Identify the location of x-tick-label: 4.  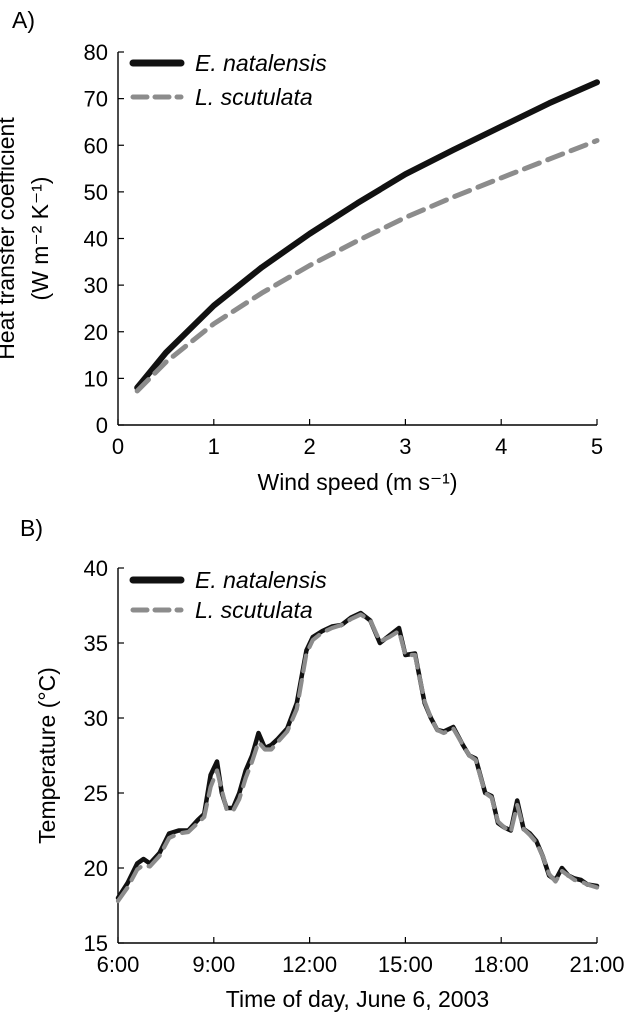
(501, 446).